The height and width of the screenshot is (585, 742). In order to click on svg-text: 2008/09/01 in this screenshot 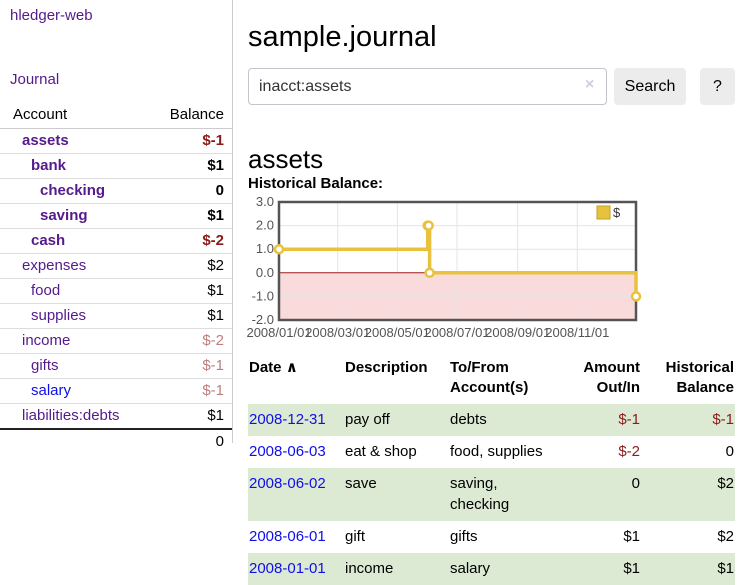, I will do `click(517, 332)`.